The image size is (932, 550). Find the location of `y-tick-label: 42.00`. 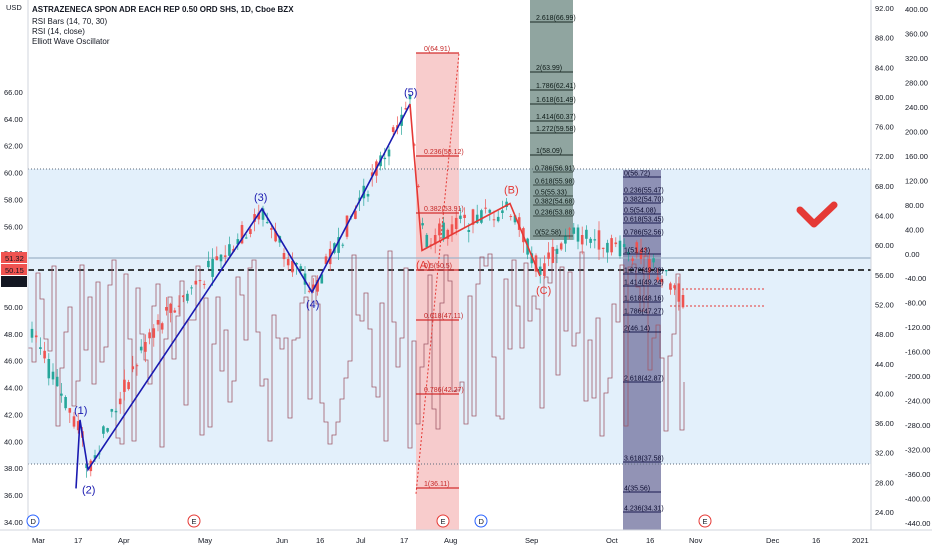

y-tick-label: 42.00 is located at coordinates (13, 414).